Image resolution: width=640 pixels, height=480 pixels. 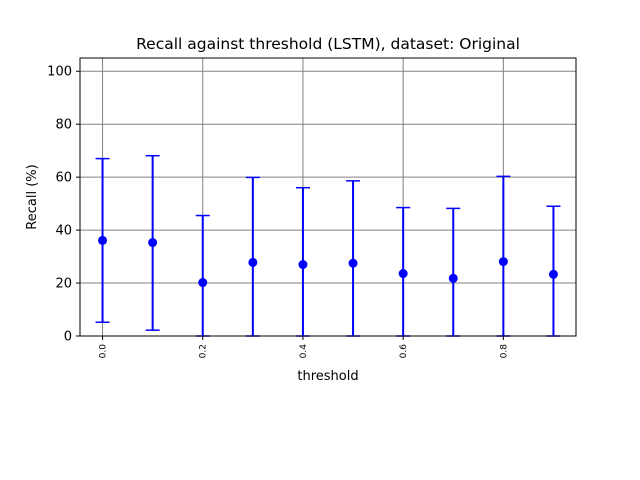 I want to click on x-axis-label: threshold, so click(x=327, y=376).